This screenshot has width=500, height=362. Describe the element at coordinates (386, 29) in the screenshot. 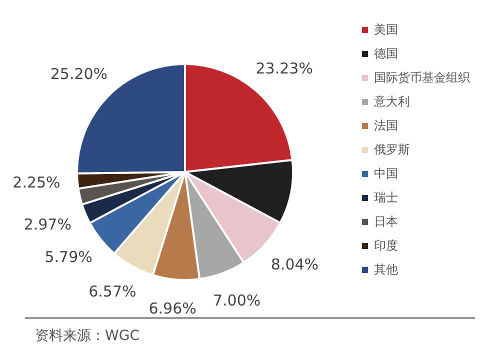

I see `legend-label: 美国` at that location.